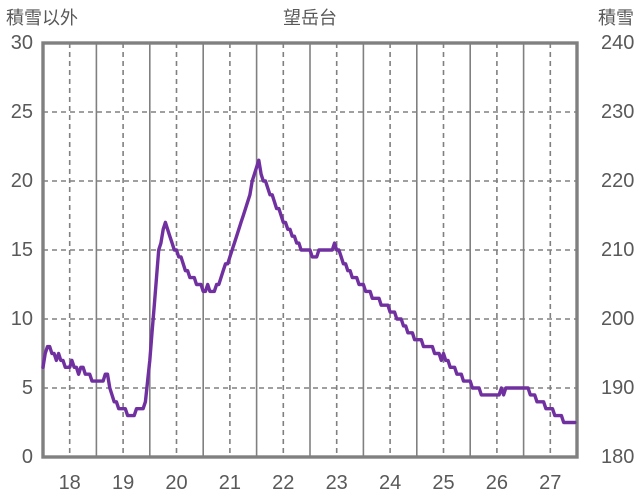 The width and height of the screenshot is (636, 501). Describe the element at coordinates (22, 319) in the screenshot. I see `left-tick-label: 10` at that location.